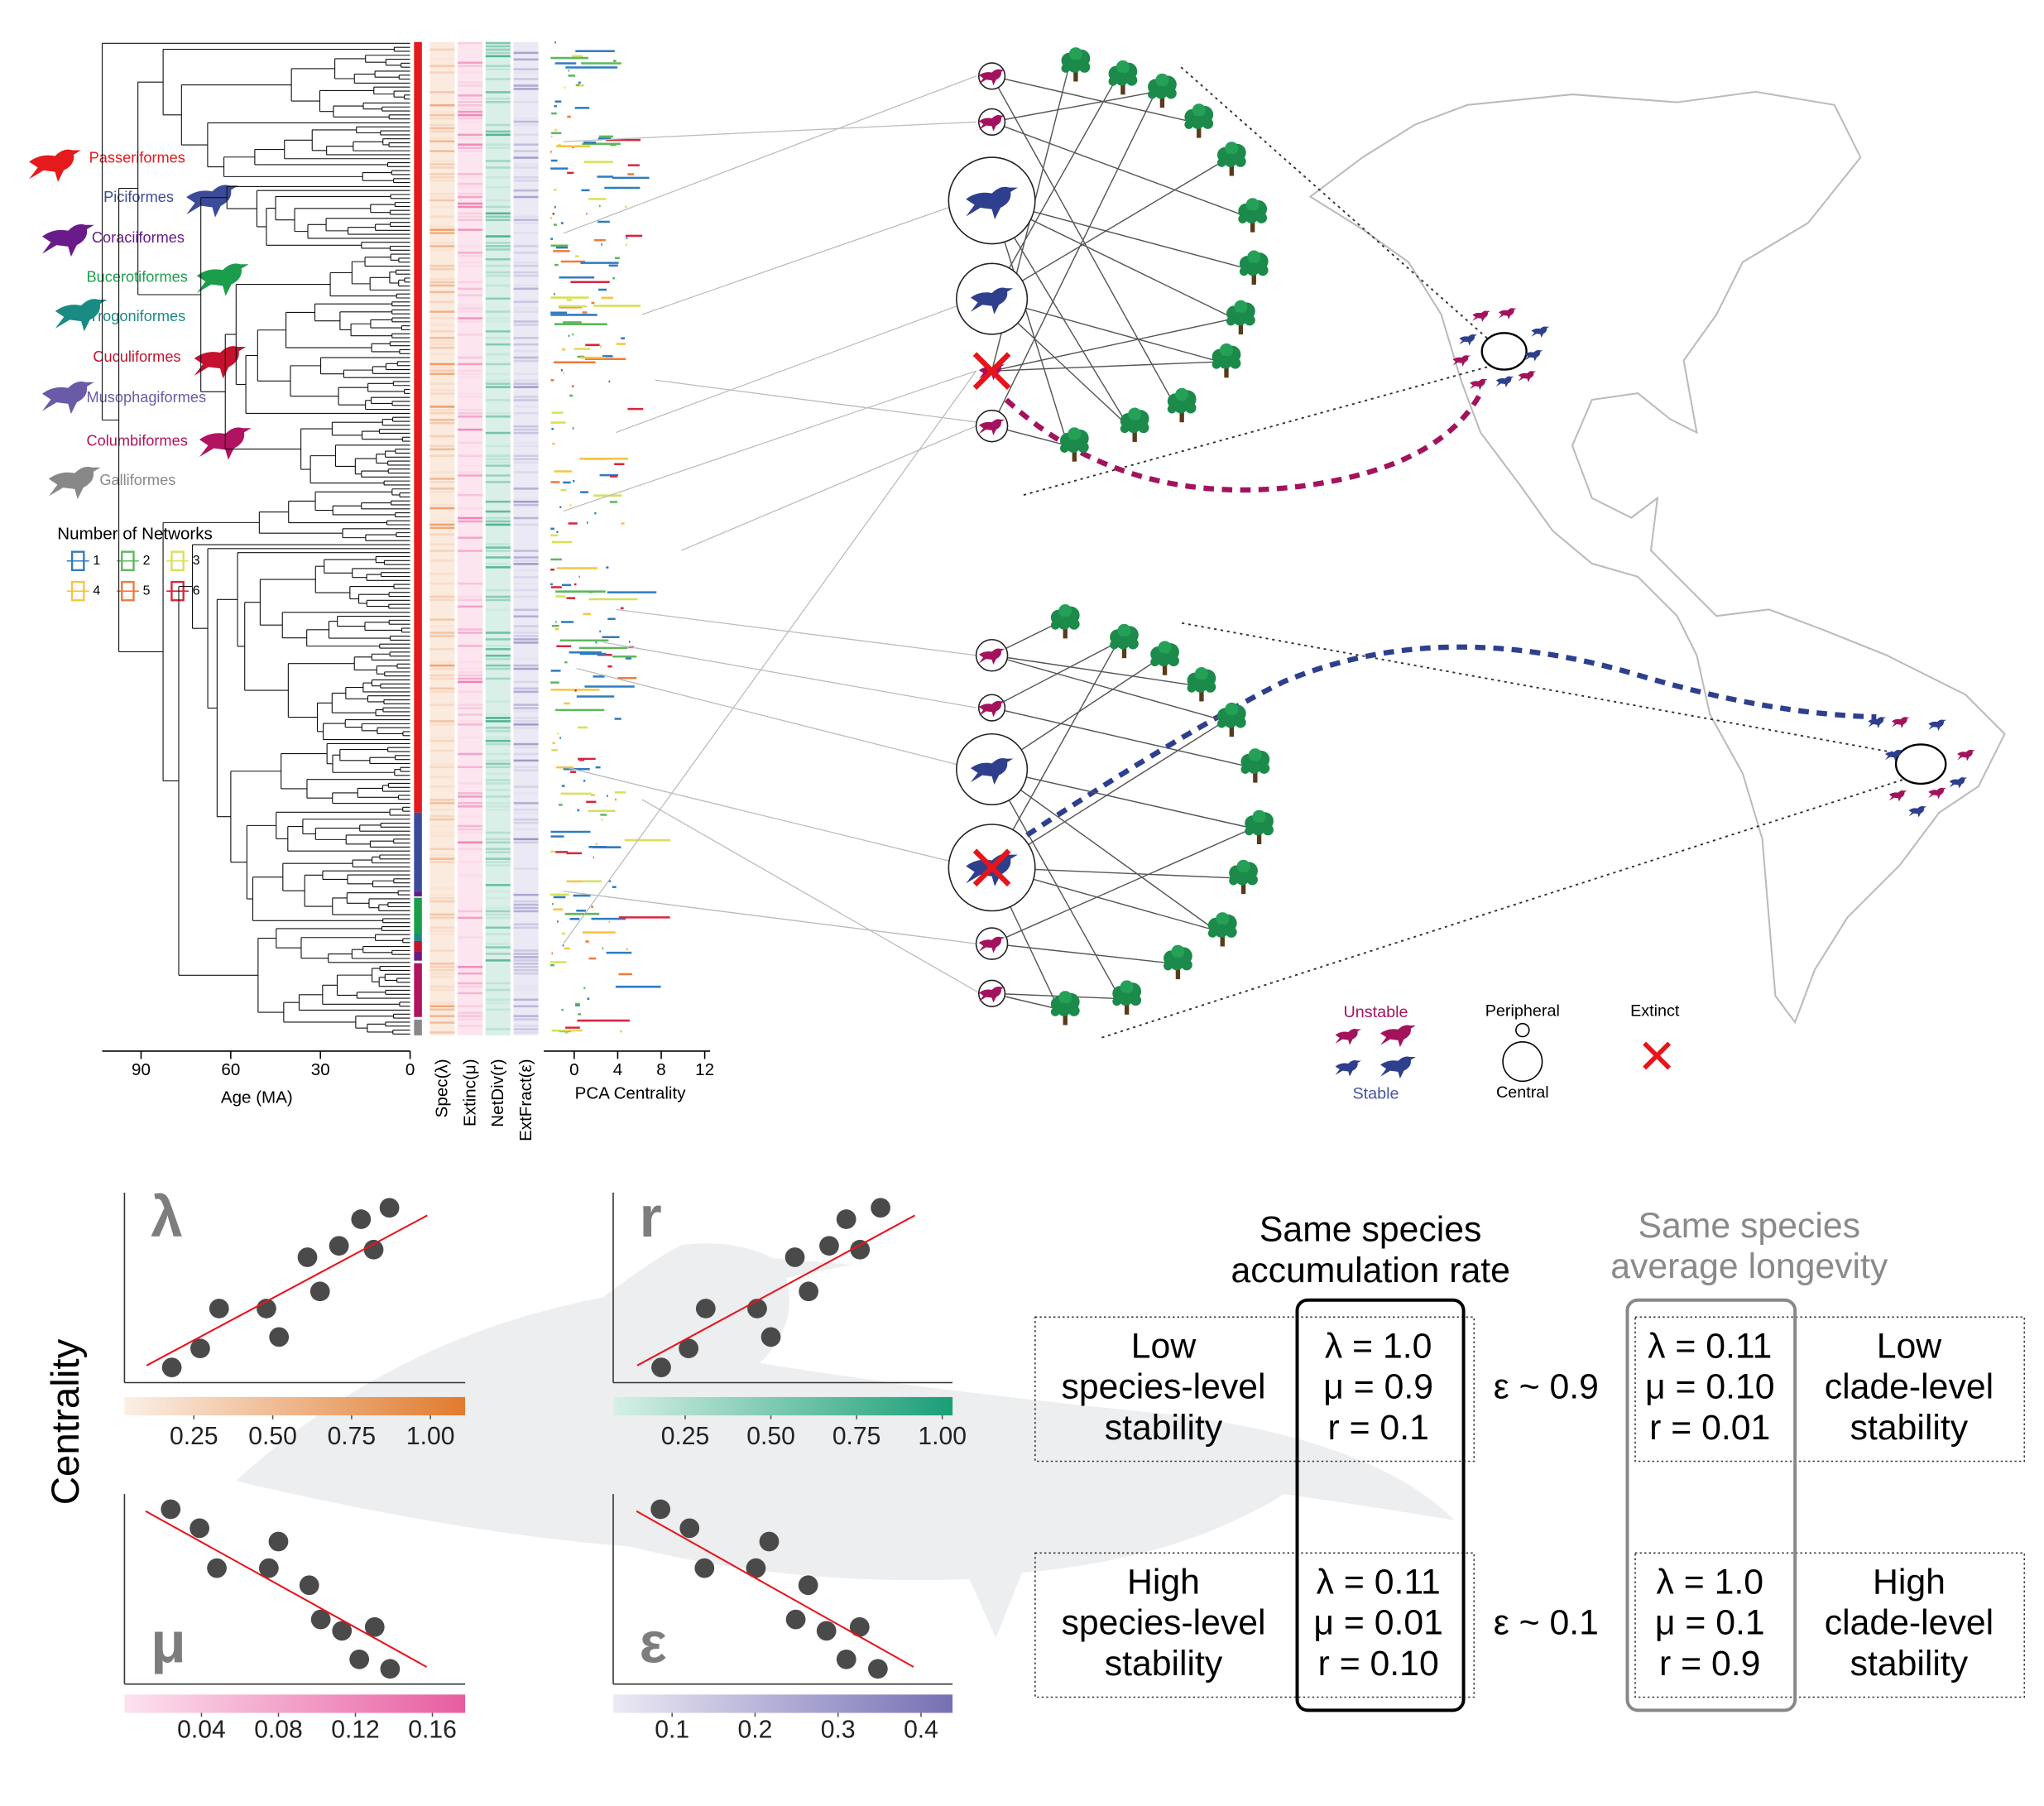 This screenshot has height=1806, width=2044. What do you see at coordinates (1444, 746) in the screenshot?
I see `dispersal-south` at bounding box center [1444, 746].